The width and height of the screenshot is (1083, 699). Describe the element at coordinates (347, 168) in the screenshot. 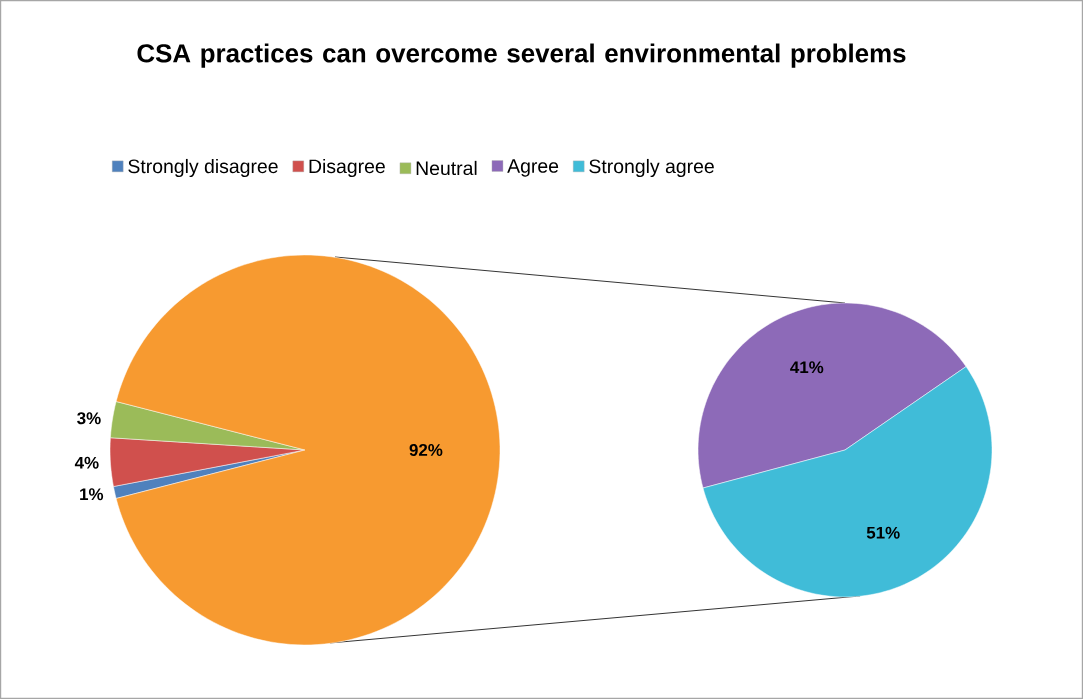

I see `legend-label: Disagree` at that location.